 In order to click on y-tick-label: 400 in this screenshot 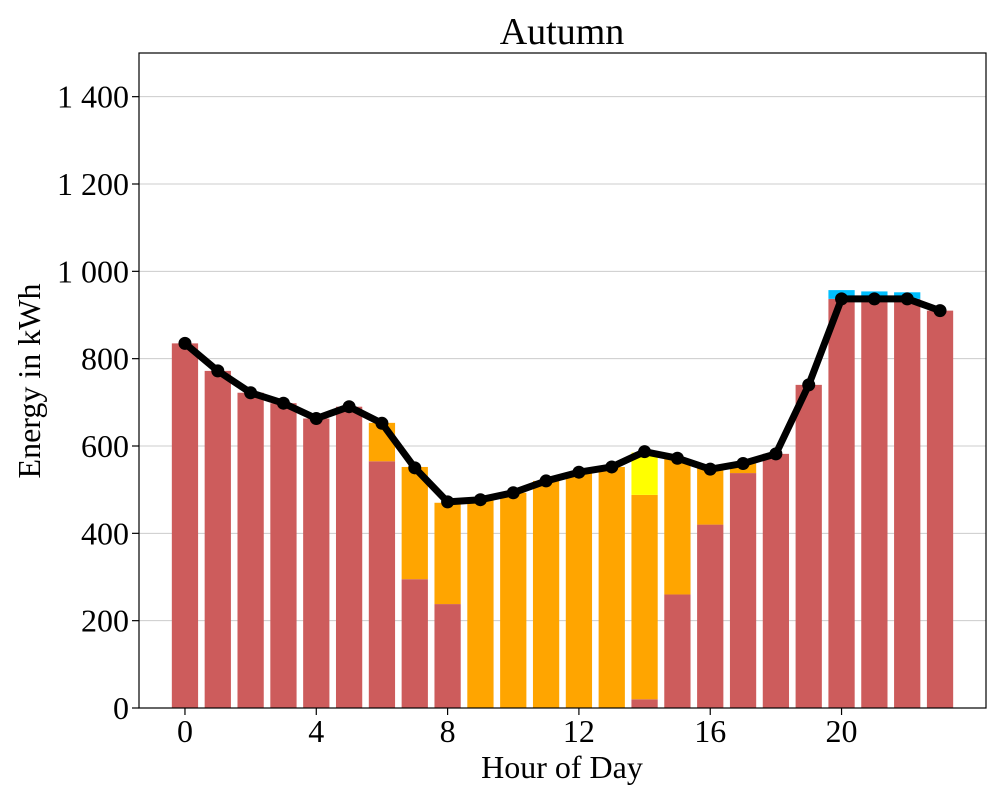, I will do `click(105, 533)`.